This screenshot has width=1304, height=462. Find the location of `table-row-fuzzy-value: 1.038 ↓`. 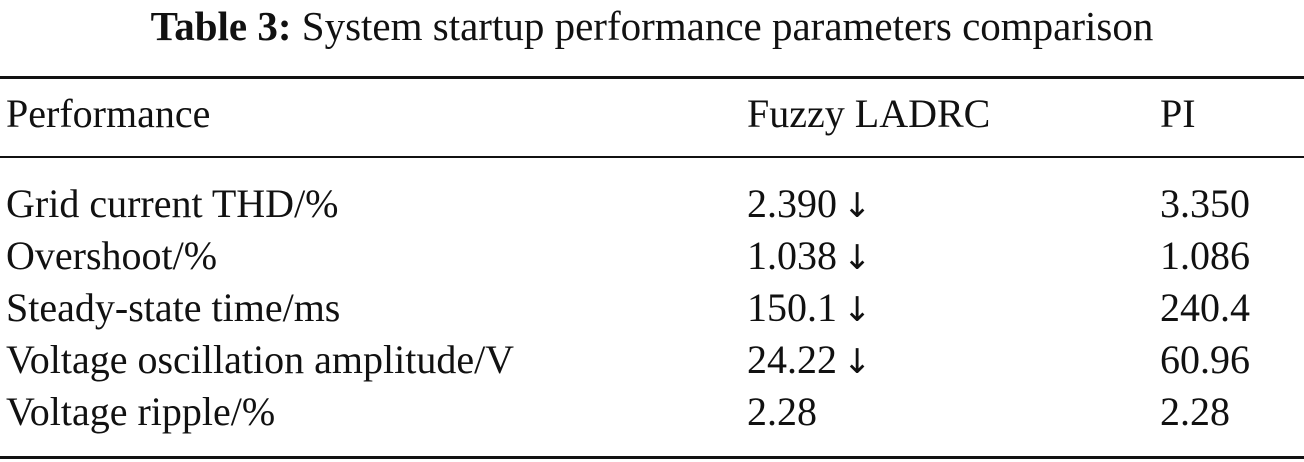

table-row-fuzzy-value: 1.038 ↓ is located at coordinates (809, 257).